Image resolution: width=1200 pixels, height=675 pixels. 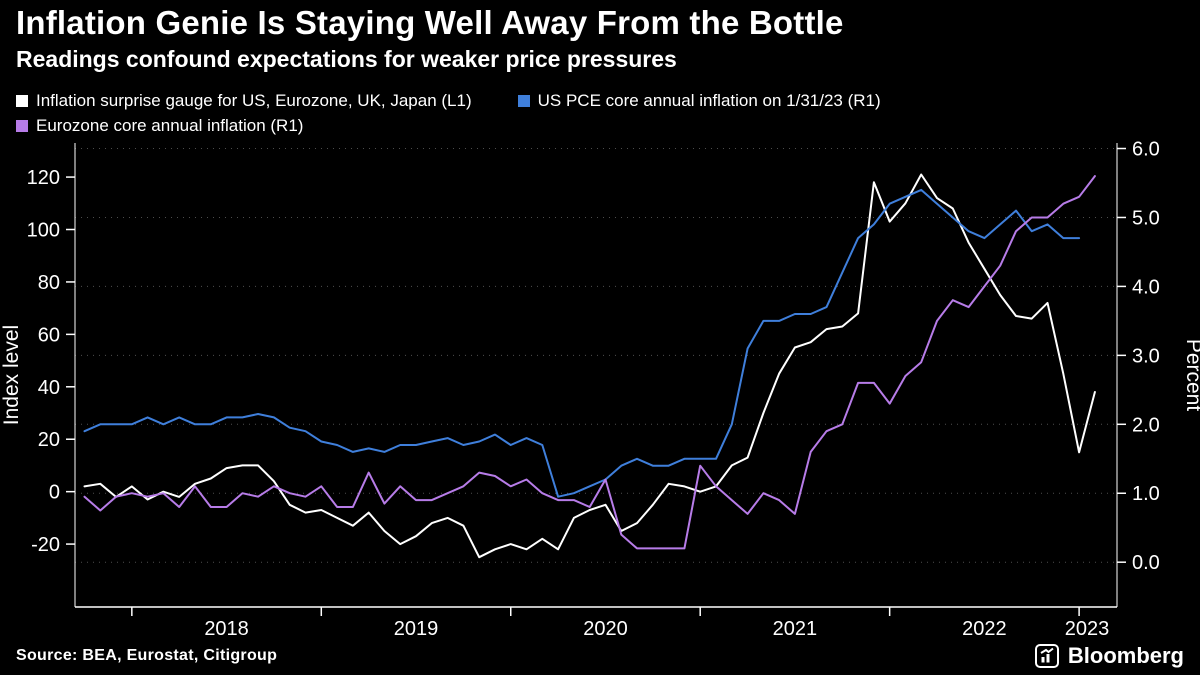 I want to click on right-axis-tick-label: 5.0, so click(x=1146, y=218).